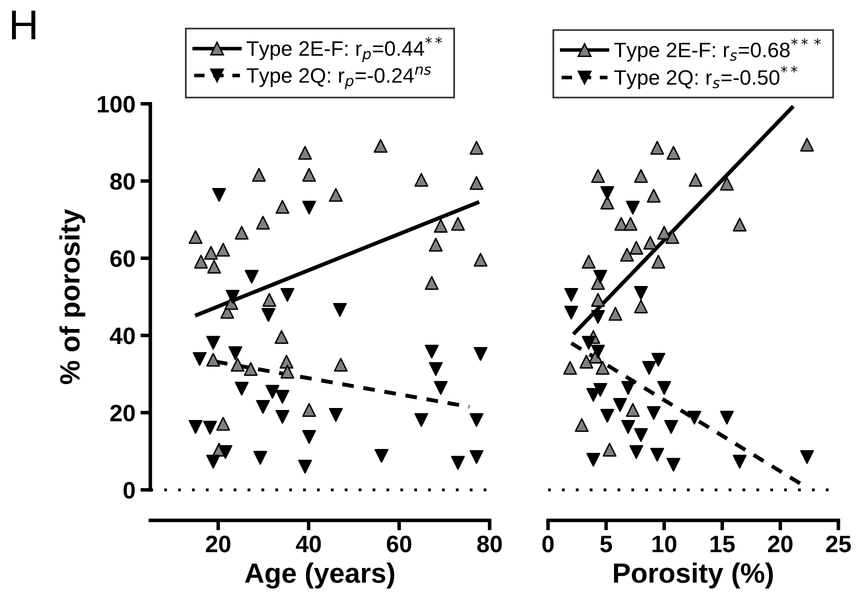  I want to click on y-tick-label: 60, so click(122, 259).